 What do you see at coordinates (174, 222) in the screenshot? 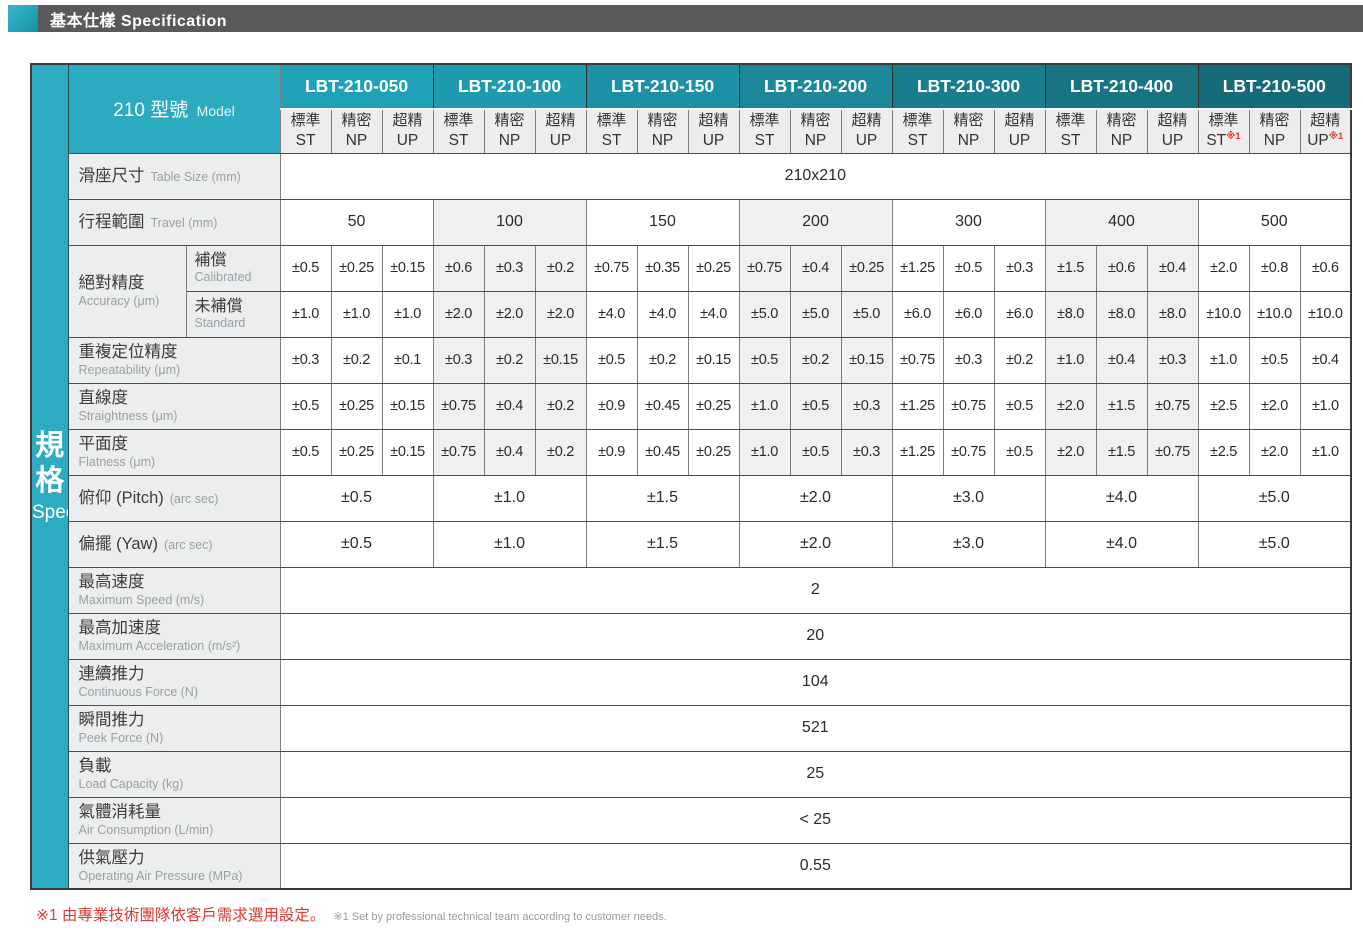
I see `row-label-travel: 行程範圍 Travel (mm)` at bounding box center [174, 222].